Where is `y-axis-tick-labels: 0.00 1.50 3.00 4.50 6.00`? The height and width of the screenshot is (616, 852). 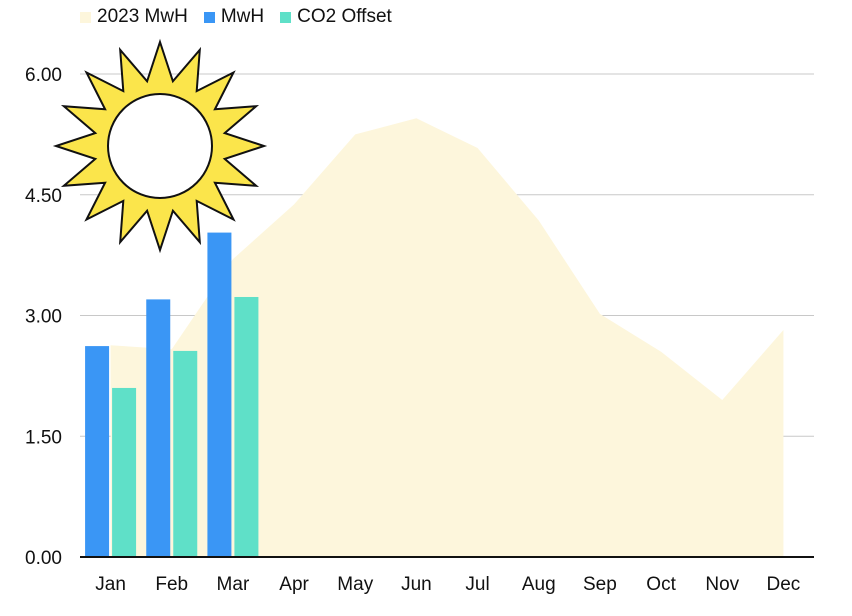 y-axis-tick-labels: 0.00 1.50 3.00 4.50 6.00 is located at coordinates (43, 317).